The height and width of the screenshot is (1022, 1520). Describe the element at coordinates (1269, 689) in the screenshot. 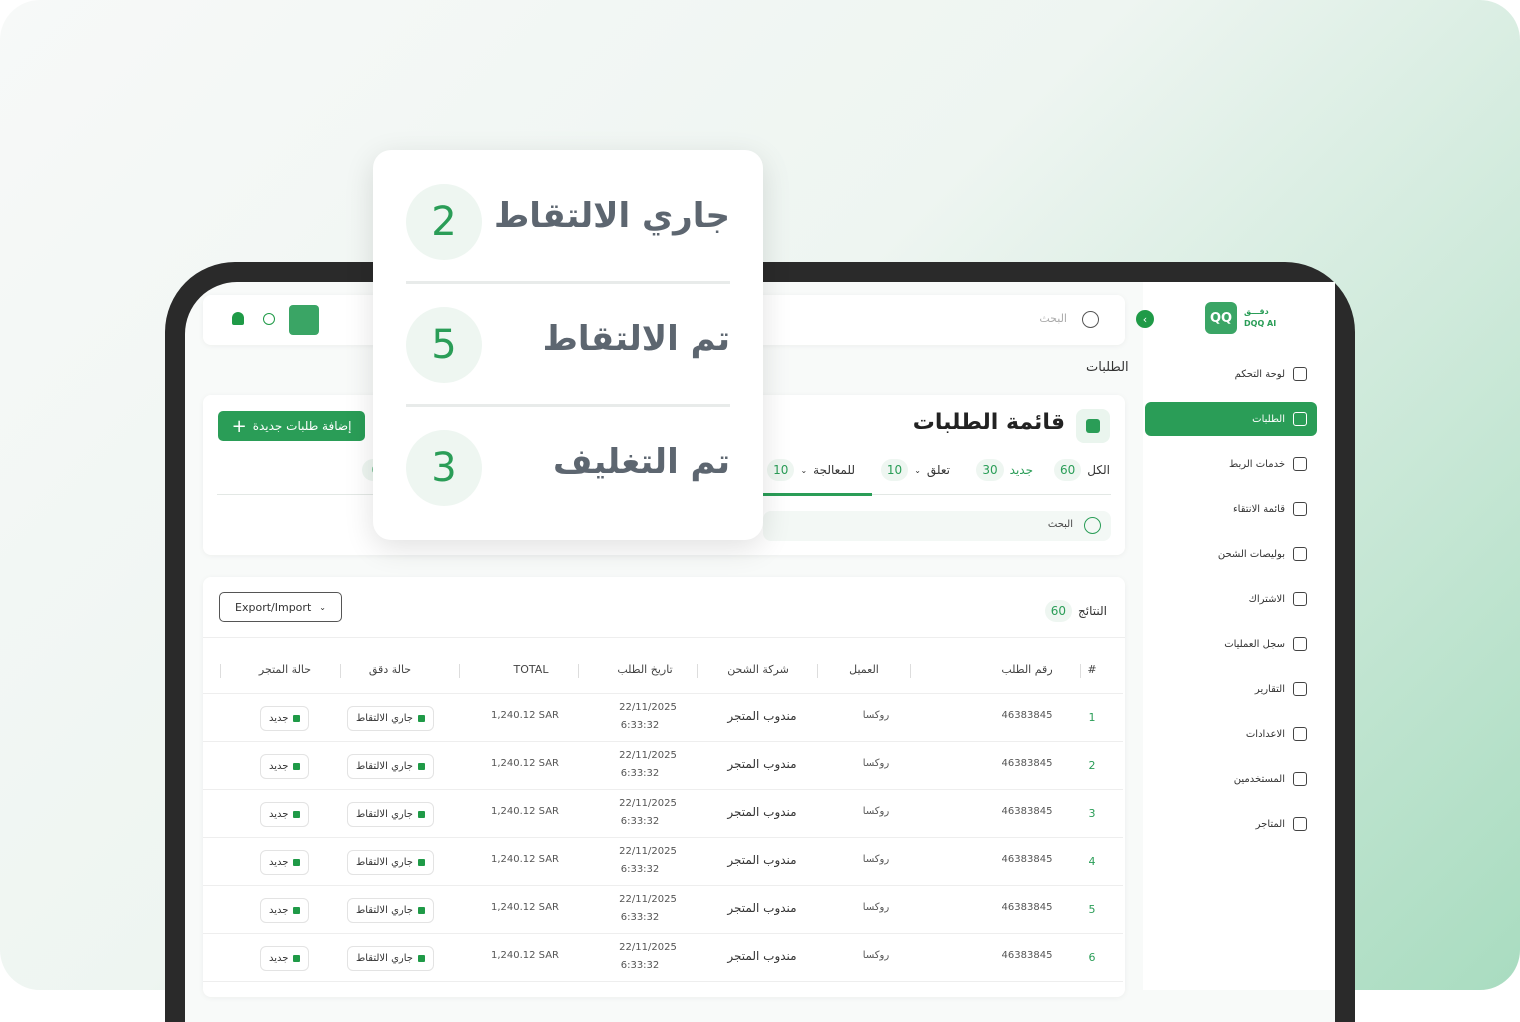

I see `sidebar-item-label: التقارير` at that location.